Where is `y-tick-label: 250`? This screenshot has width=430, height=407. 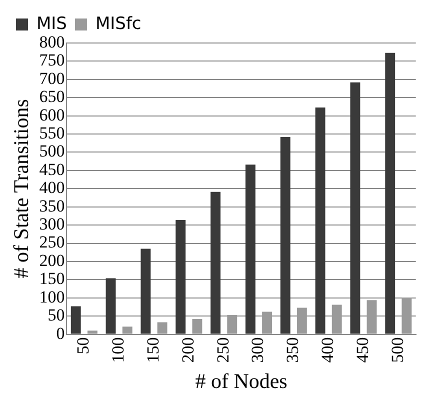 y-tick-label: 250 is located at coordinates (52, 242).